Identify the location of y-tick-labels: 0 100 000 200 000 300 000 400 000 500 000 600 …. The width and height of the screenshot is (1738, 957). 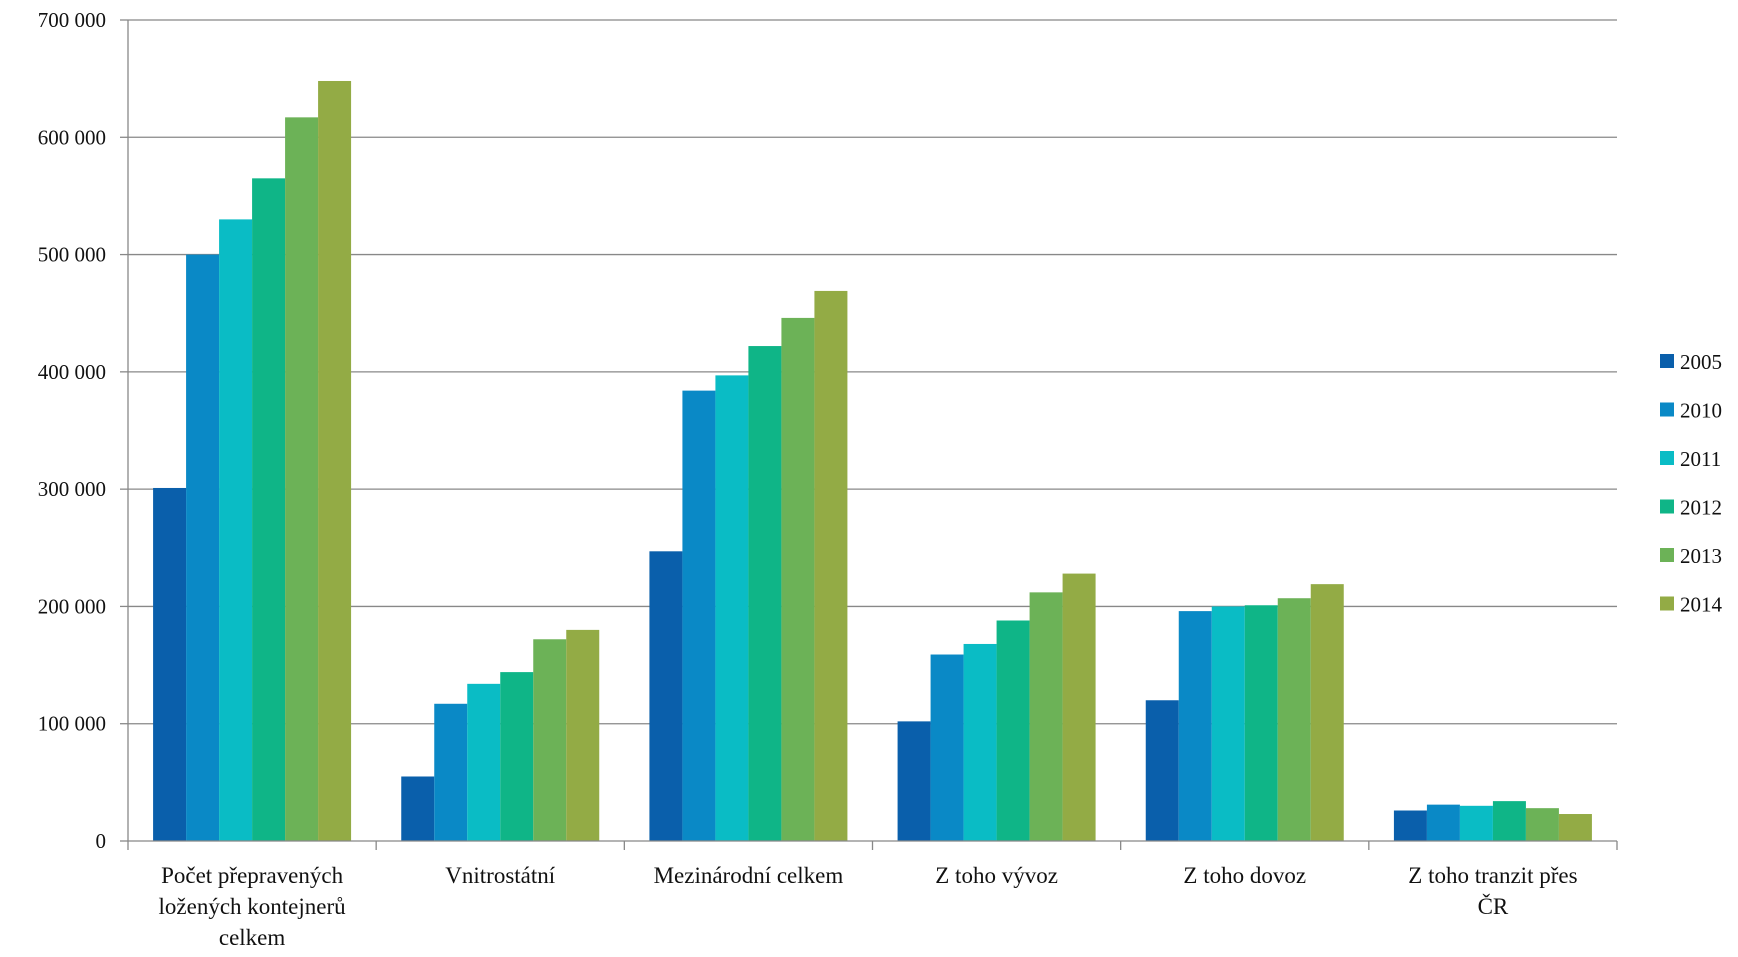
(72, 430).